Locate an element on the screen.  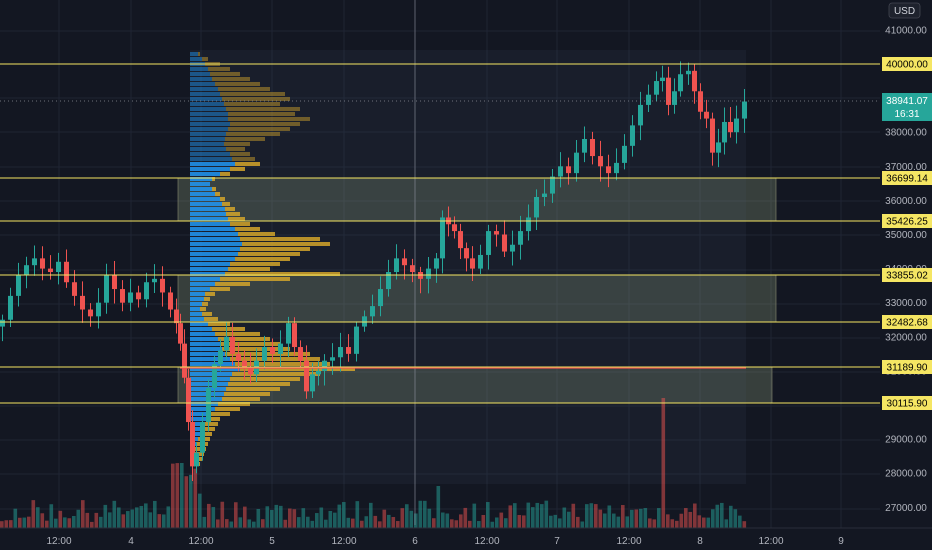
range-box-middle is located at coordinates (477, 298).